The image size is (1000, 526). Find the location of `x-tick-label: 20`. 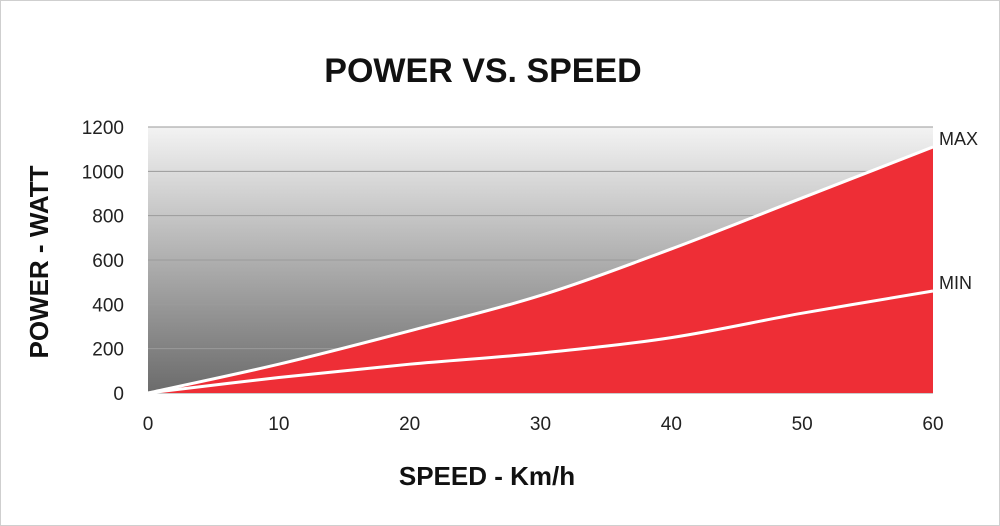

x-tick-label: 20 is located at coordinates (409, 424).